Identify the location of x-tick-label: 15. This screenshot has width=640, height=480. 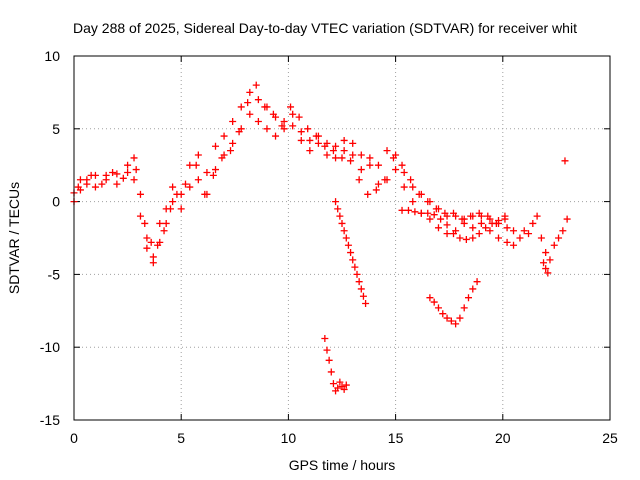
(396, 438).